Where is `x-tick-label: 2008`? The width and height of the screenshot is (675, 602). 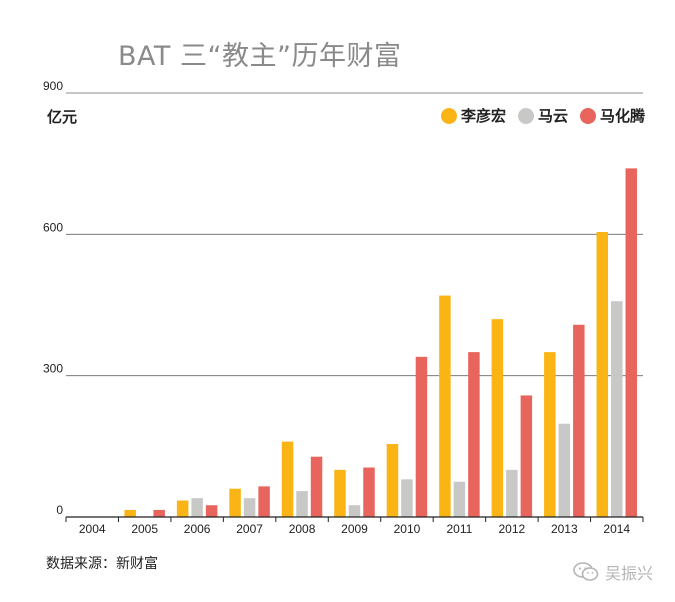
x-tick-label: 2008 is located at coordinates (302, 529).